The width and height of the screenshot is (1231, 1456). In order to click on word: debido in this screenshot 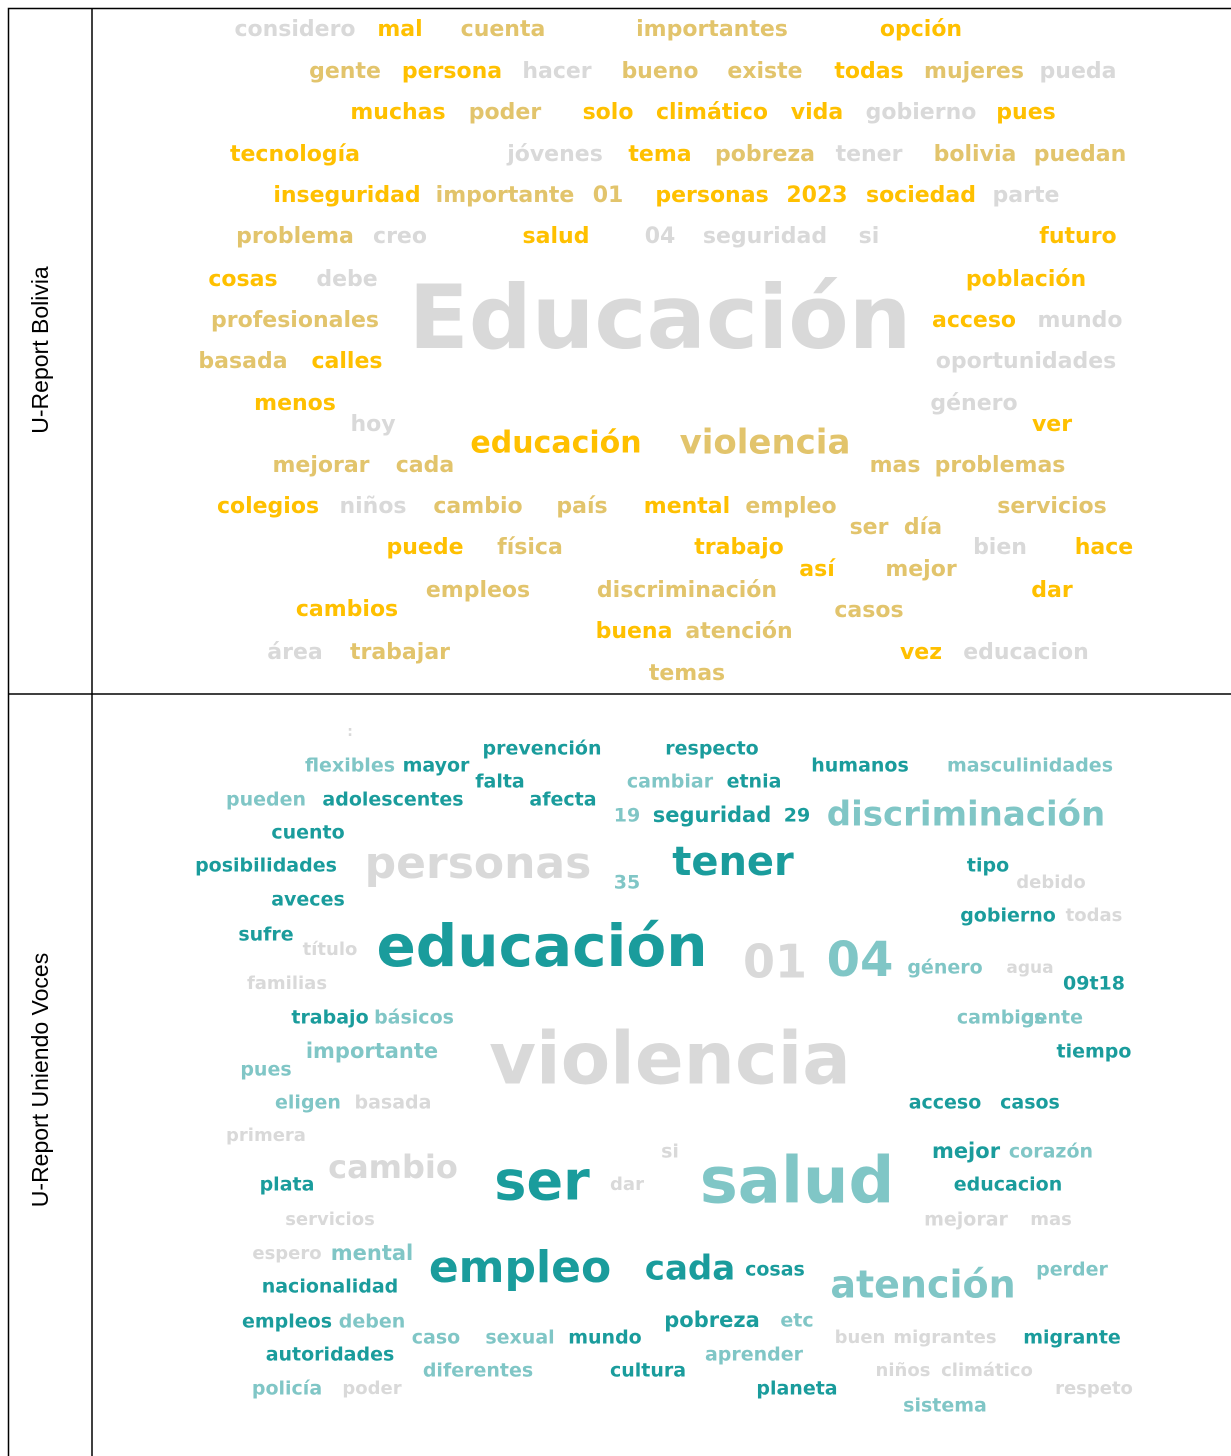, I will do `click(1050, 882)`.